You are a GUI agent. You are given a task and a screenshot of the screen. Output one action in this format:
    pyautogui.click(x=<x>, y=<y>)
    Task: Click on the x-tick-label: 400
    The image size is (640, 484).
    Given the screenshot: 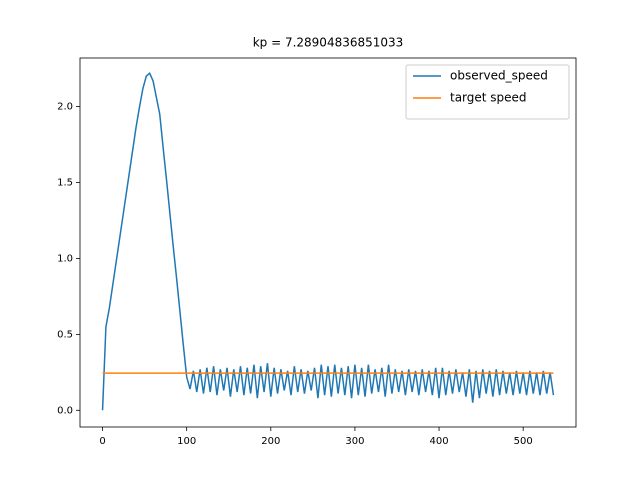 What is the action you would take?
    pyautogui.click(x=438, y=441)
    